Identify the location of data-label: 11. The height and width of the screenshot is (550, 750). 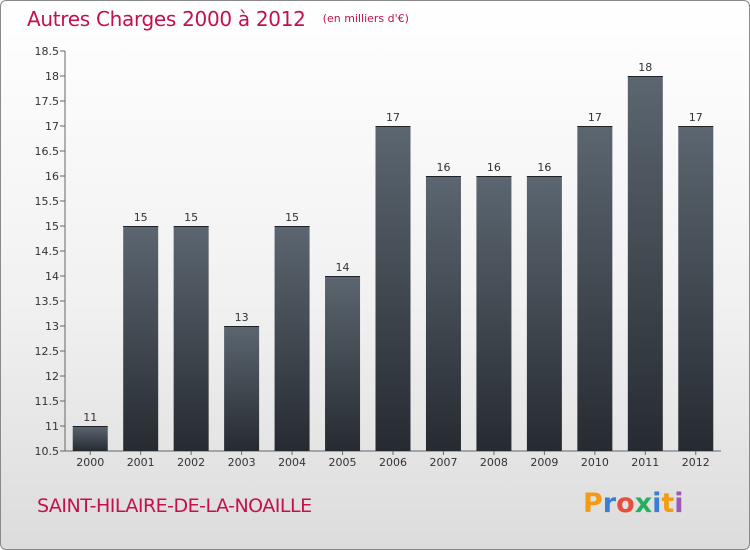
(90, 417).